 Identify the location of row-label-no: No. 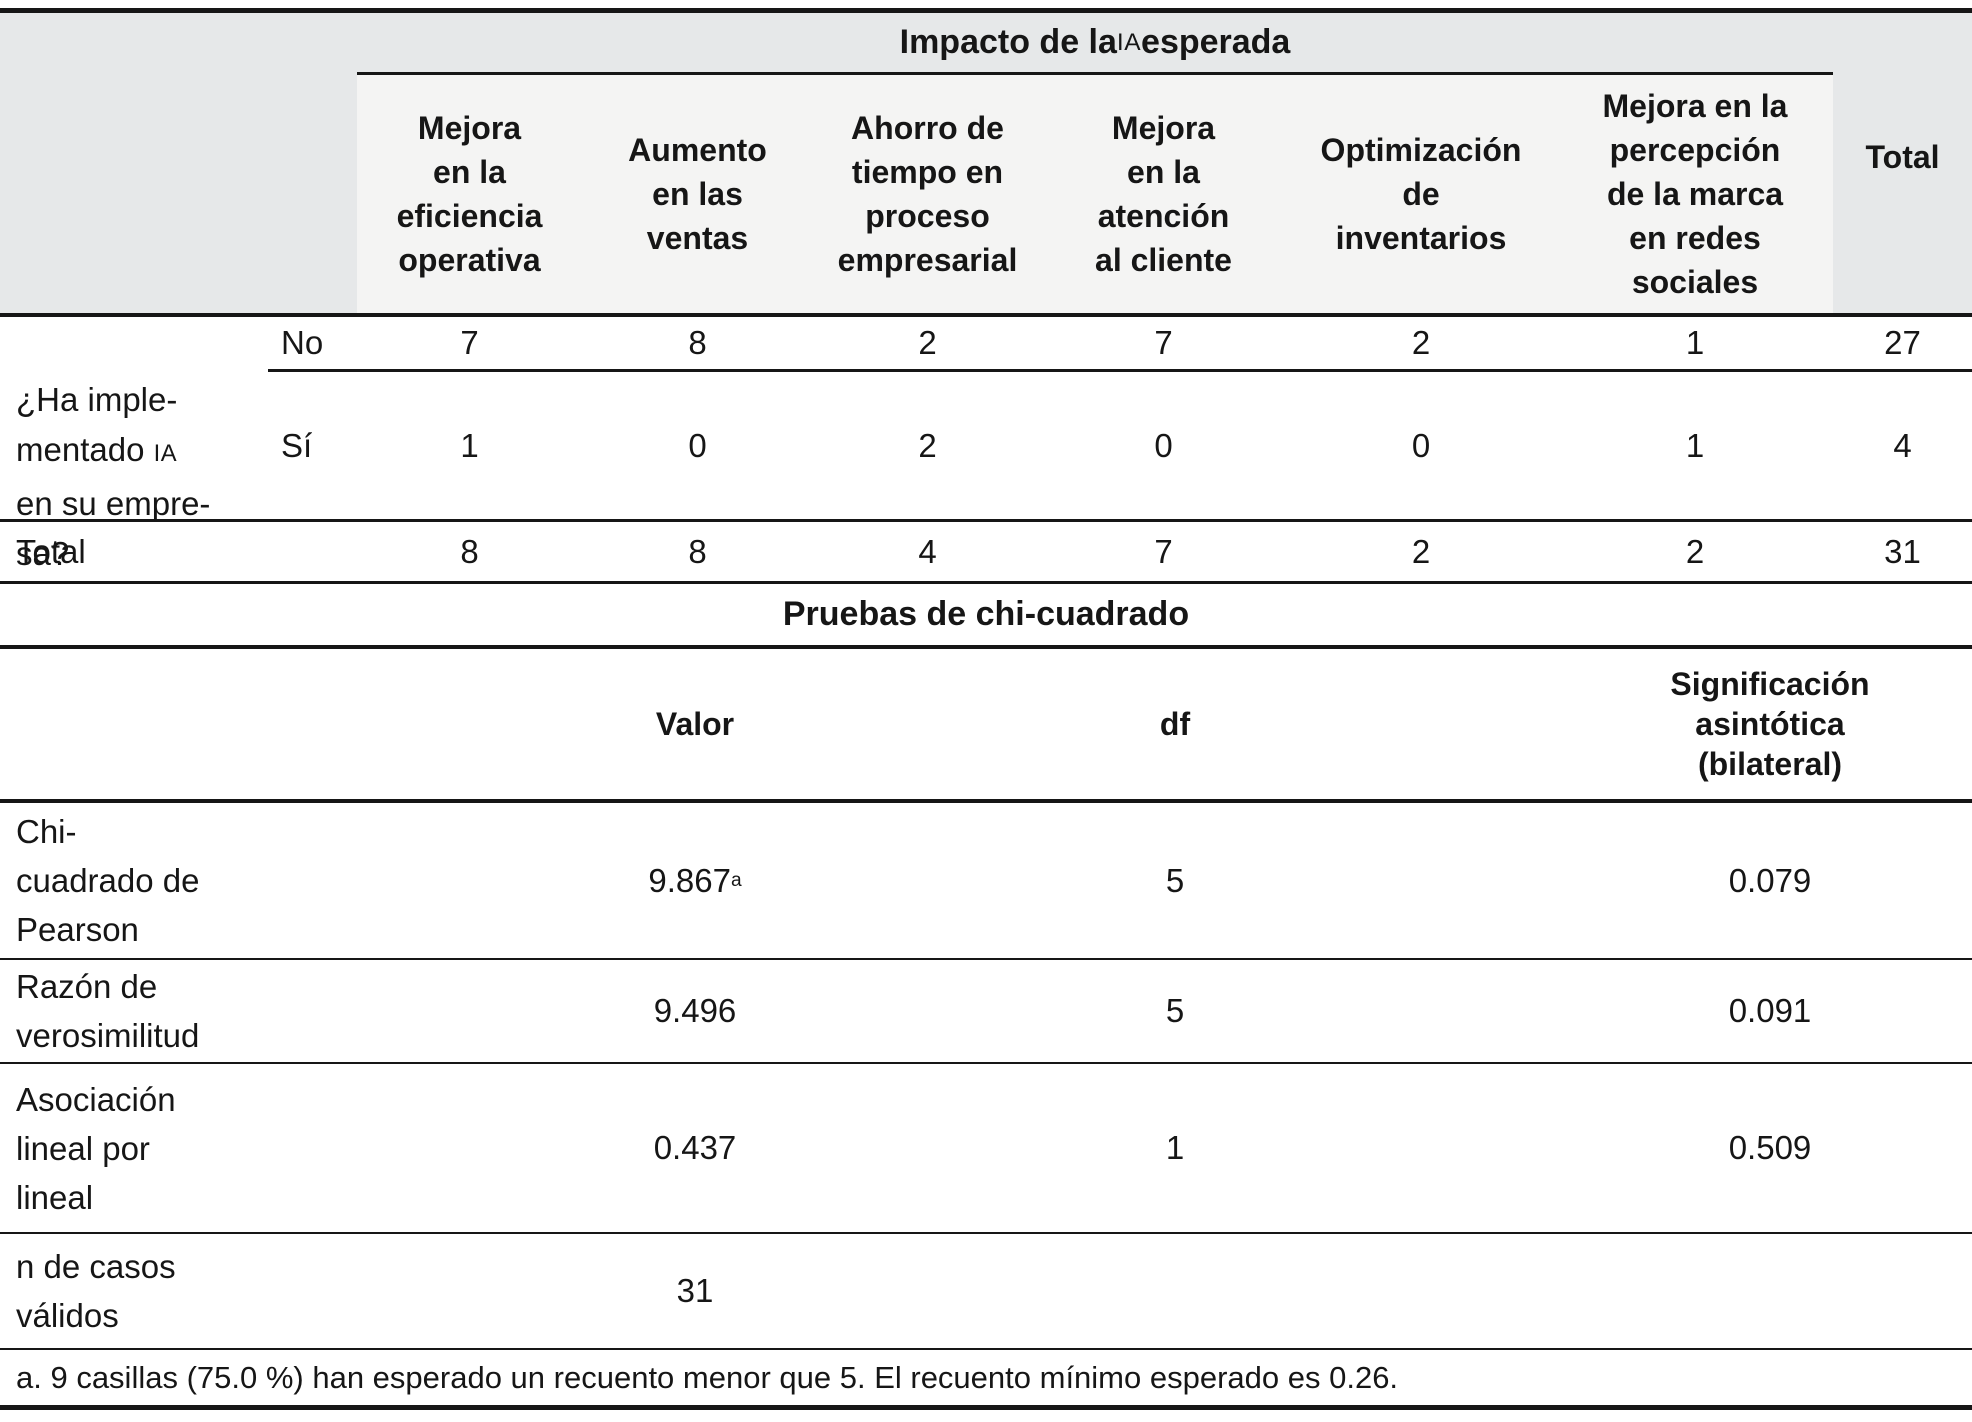
(312, 344).